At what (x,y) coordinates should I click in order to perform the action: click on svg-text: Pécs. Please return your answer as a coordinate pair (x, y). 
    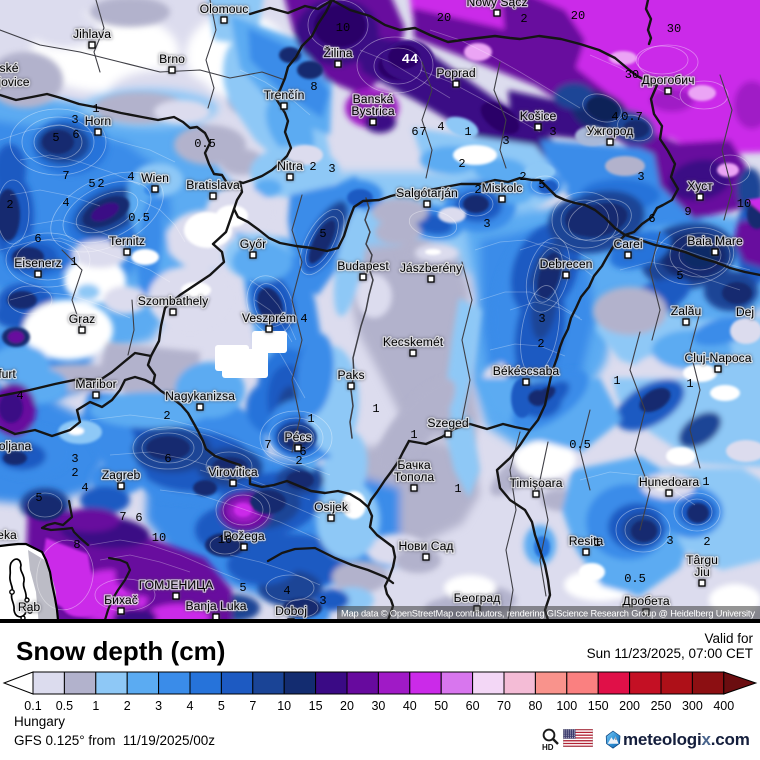
    Looking at the image, I should click on (297, 437).